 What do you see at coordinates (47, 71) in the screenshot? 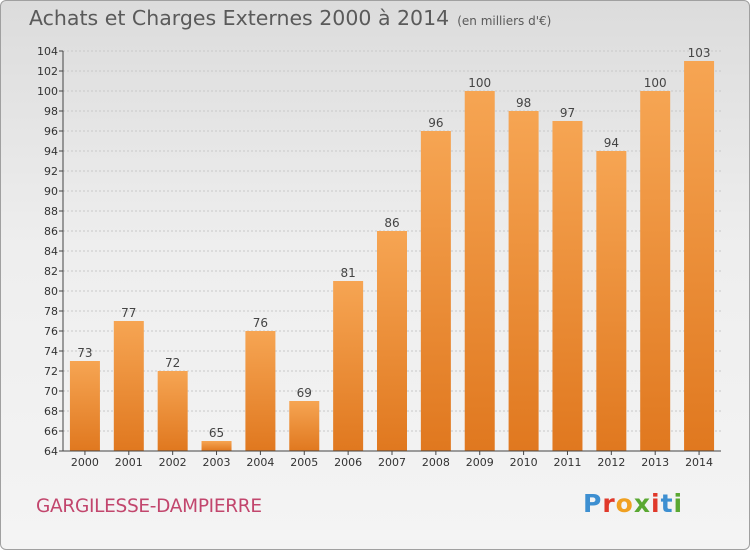
I see `y-tick-label: 102` at bounding box center [47, 71].